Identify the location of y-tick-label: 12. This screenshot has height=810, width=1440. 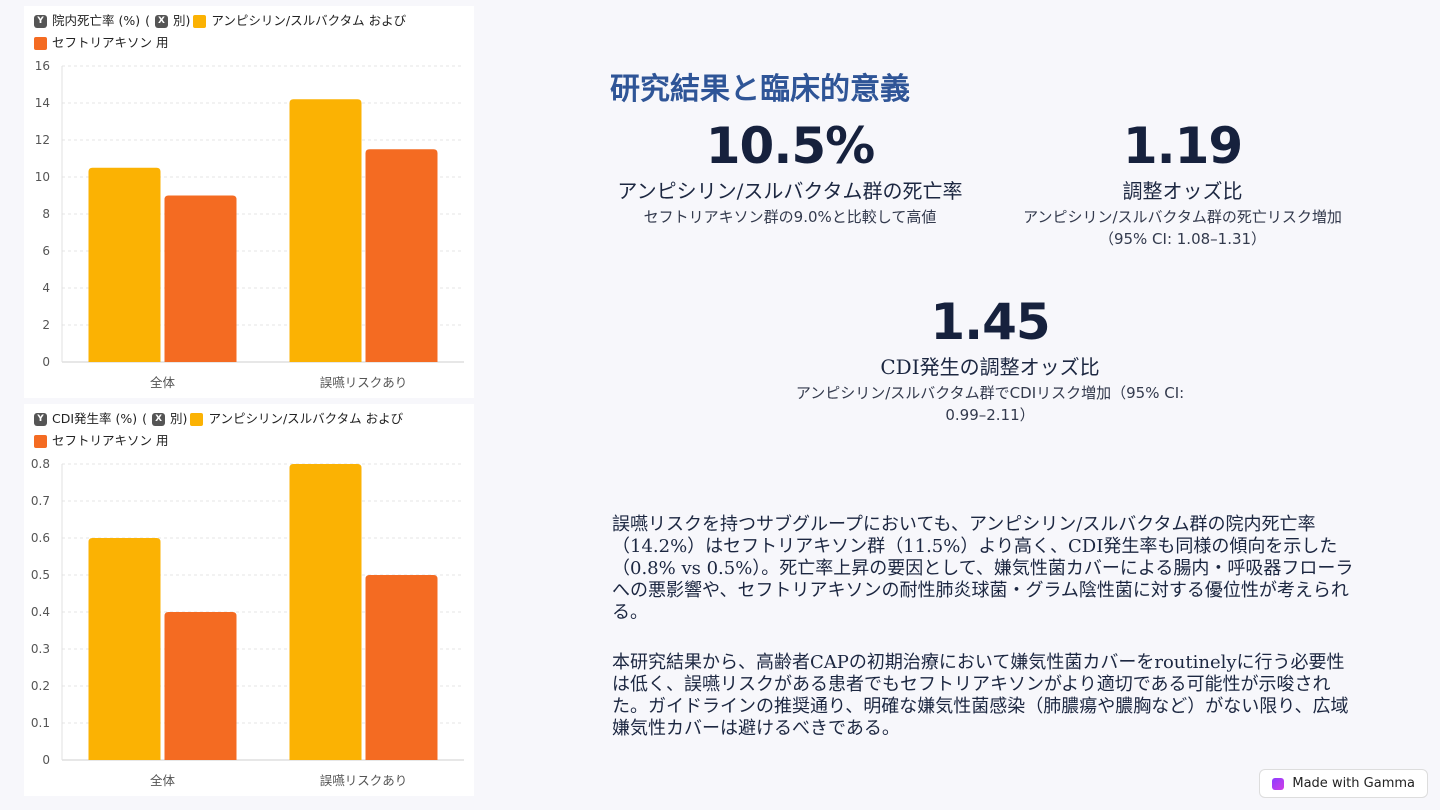
(42, 140).